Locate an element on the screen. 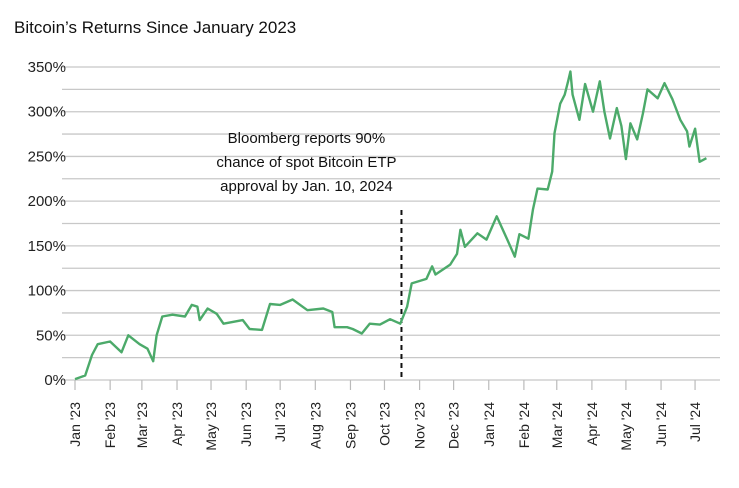  x-tick-label: Mar '23 is located at coordinates (142, 425).